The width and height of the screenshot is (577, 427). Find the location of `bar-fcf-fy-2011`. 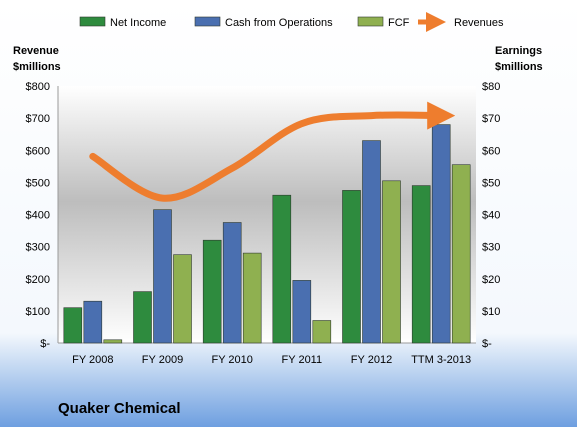

bar-fcf-fy-2011 is located at coordinates (322, 332).